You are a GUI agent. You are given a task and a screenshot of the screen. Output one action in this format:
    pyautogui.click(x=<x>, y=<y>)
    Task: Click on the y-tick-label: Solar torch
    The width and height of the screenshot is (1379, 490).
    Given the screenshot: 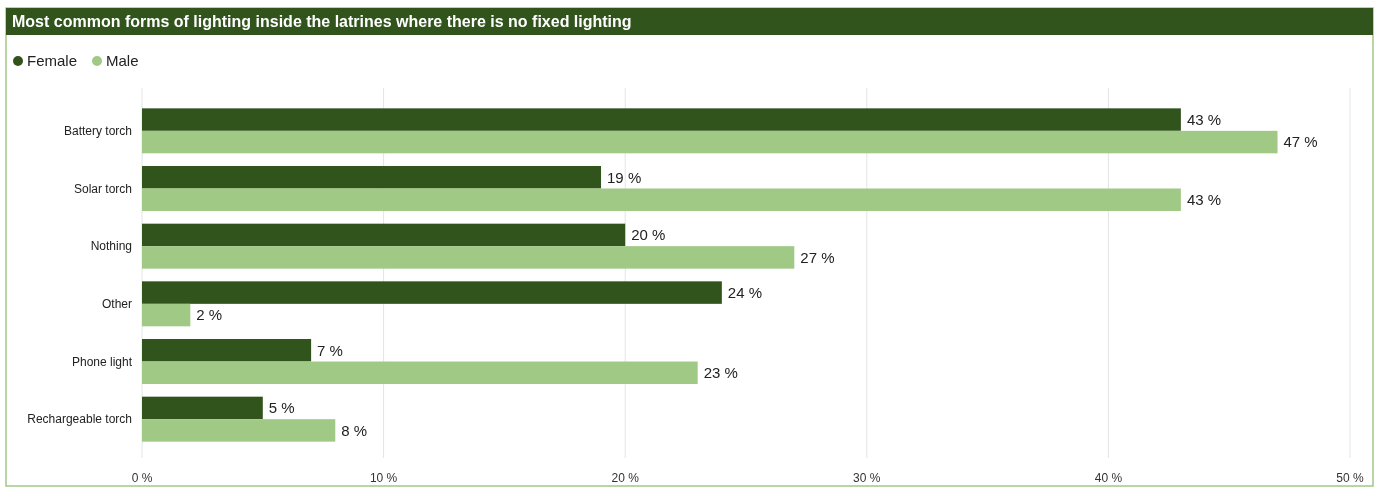 What is the action you would take?
    pyautogui.click(x=102, y=188)
    